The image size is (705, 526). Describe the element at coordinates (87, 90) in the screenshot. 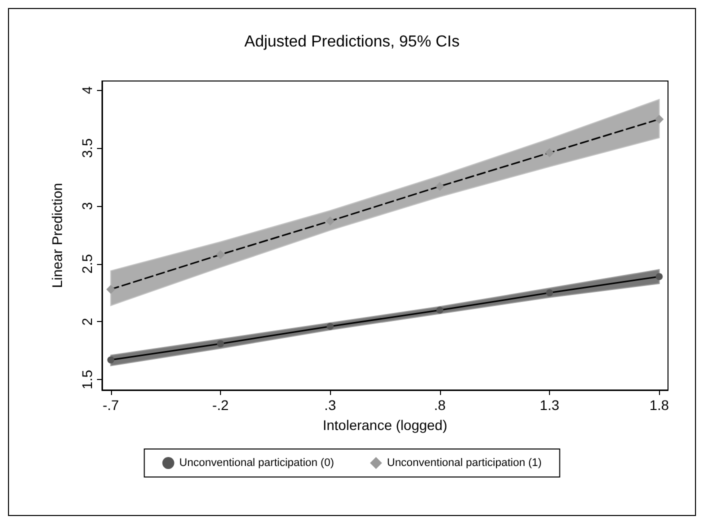

I see `y-tick-label: 4` at that location.